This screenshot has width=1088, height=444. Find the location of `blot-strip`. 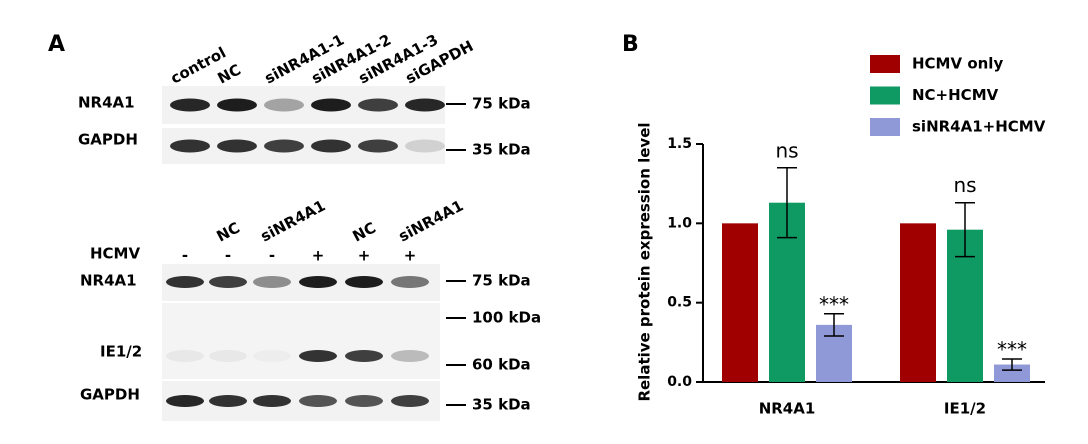

blot-strip is located at coordinates (301, 341).